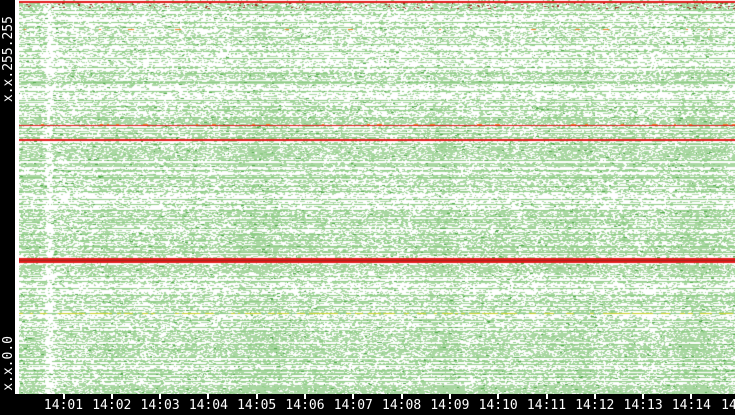 This screenshot has height=415, width=735. Describe the element at coordinates (546, 405) in the screenshot. I see `x-tick-label: 14:11` at that location.